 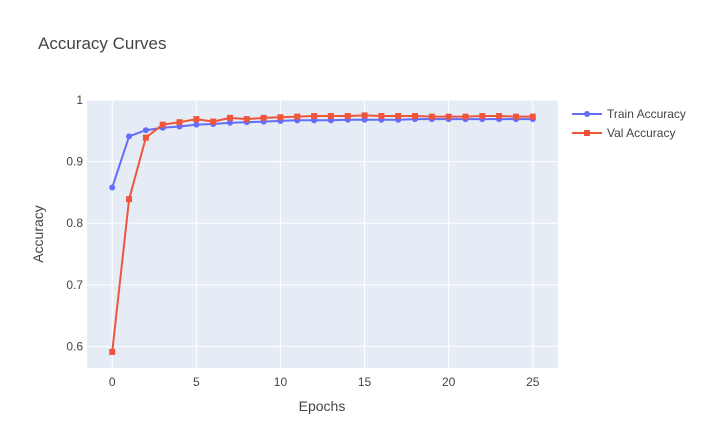 I want to click on legend-item: Val Accuracy, so click(x=623, y=133).